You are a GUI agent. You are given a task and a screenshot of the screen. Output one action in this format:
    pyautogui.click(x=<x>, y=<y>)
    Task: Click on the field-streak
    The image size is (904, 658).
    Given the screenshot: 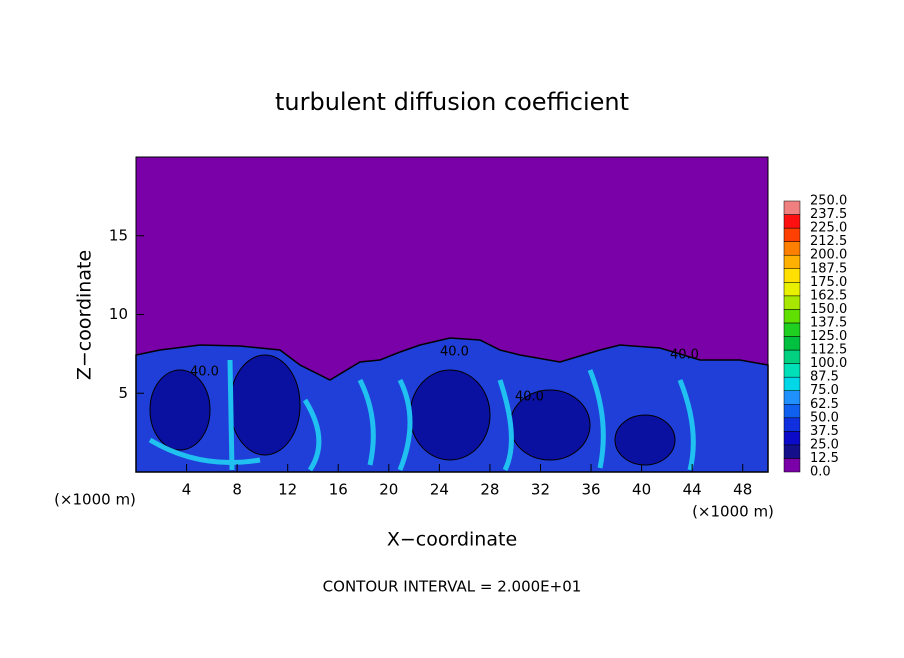 What is the action you would take?
    pyautogui.click(x=422, y=415)
    